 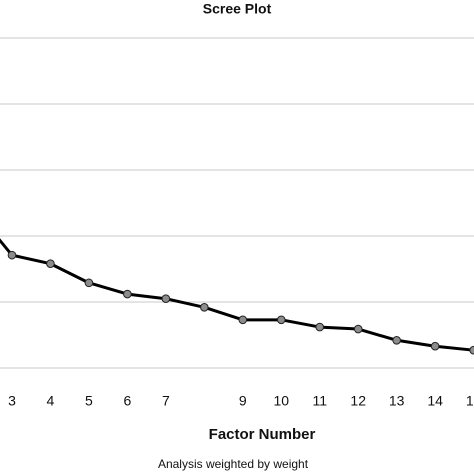 What do you see at coordinates (262, 434) in the screenshot?
I see `x-axis-label: Factor Number` at bounding box center [262, 434].